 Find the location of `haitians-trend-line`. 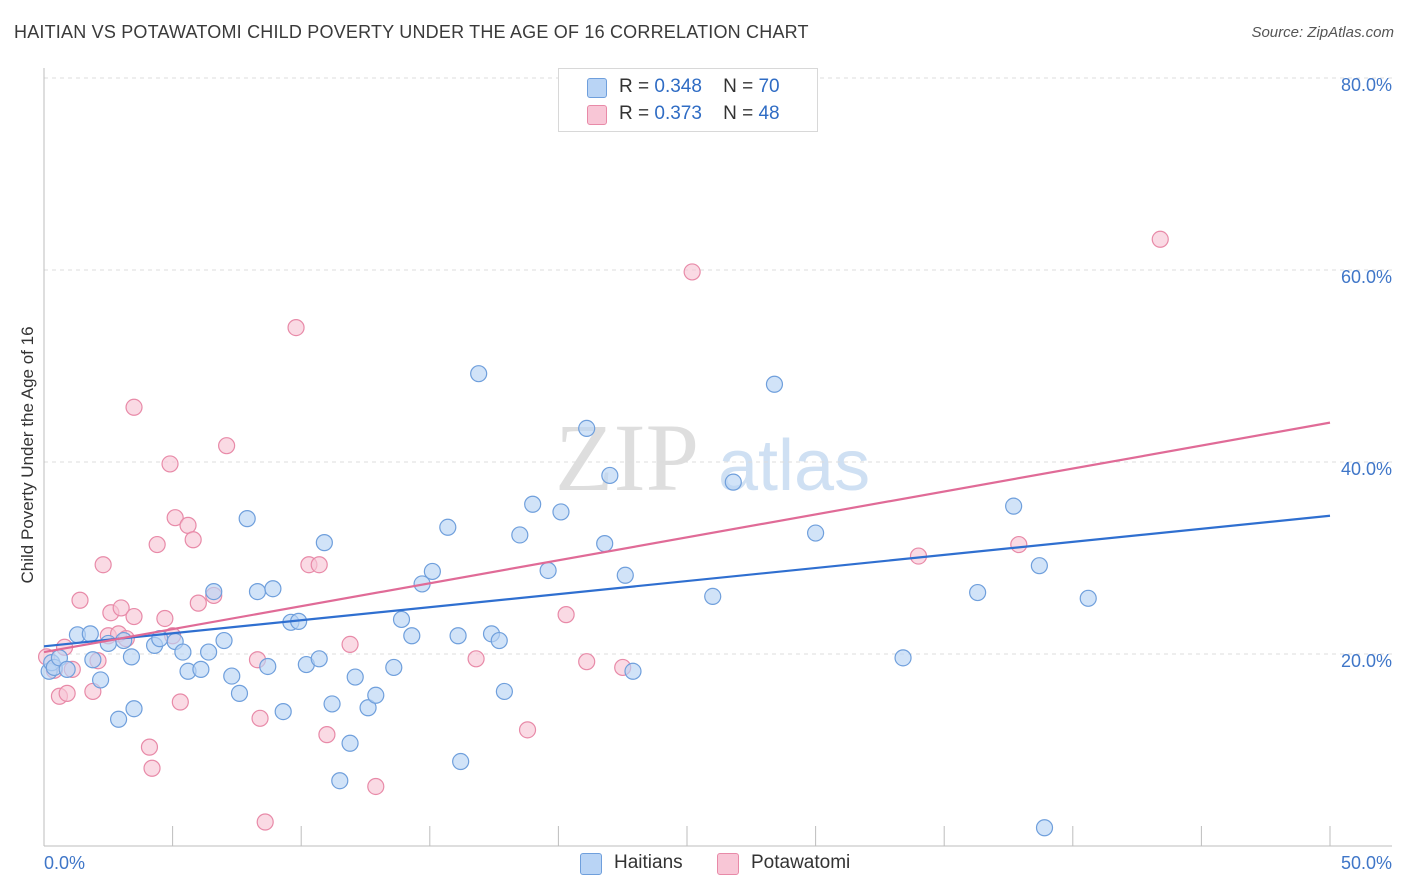

haitians-trend-line is located at coordinates (687, 581).